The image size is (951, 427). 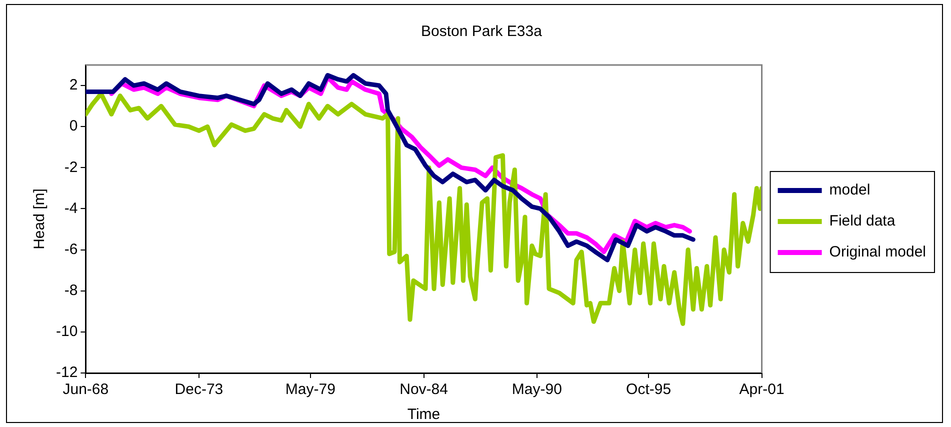 What do you see at coordinates (73, 85) in the screenshot?
I see `y-tick-label: 2` at bounding box center [73, 85].